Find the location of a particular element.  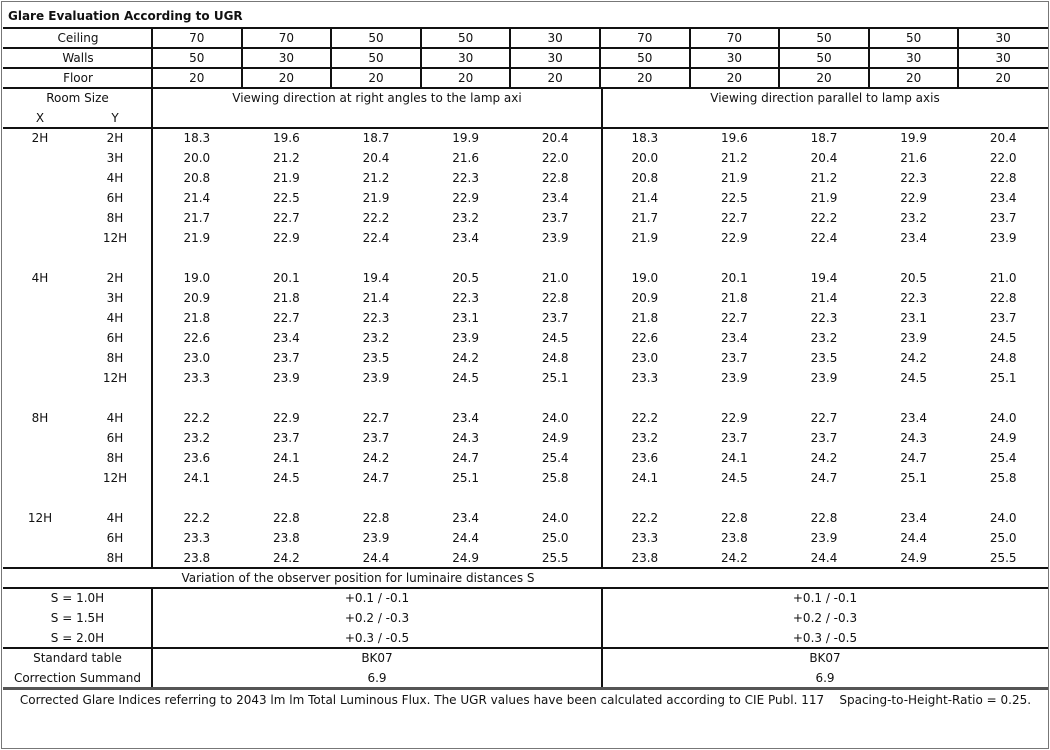

ugr-value-parallel: 24.4 is located at coordinates (824, 558).